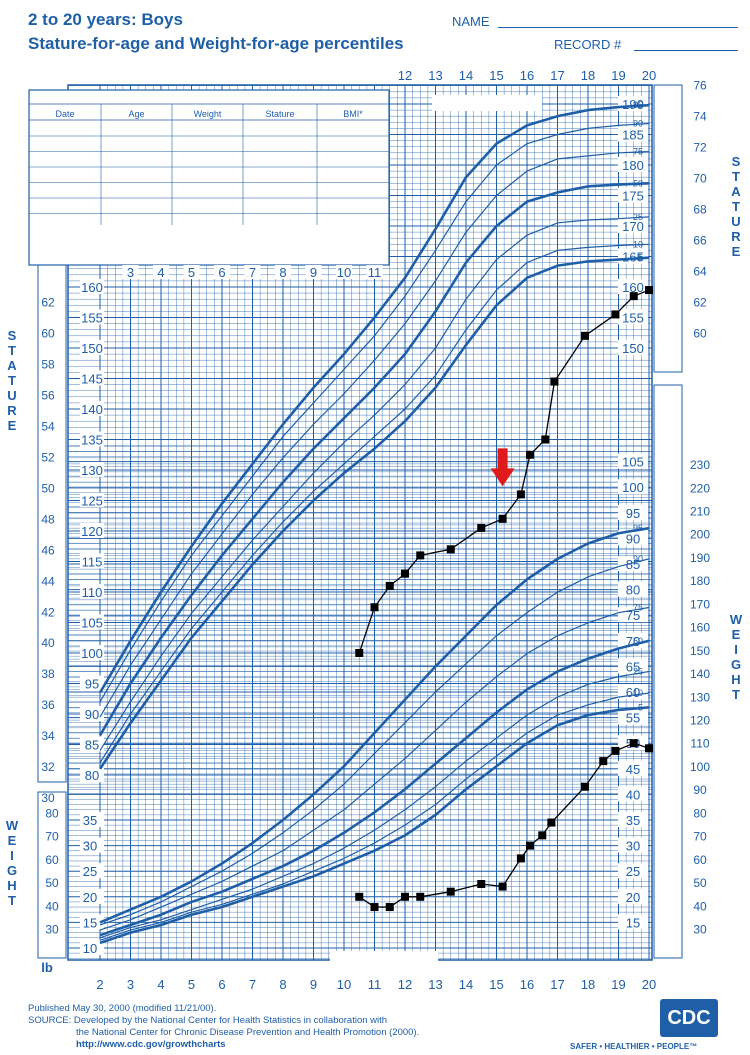  I want to click on stature-in-tick: 38, so click(48, 674).